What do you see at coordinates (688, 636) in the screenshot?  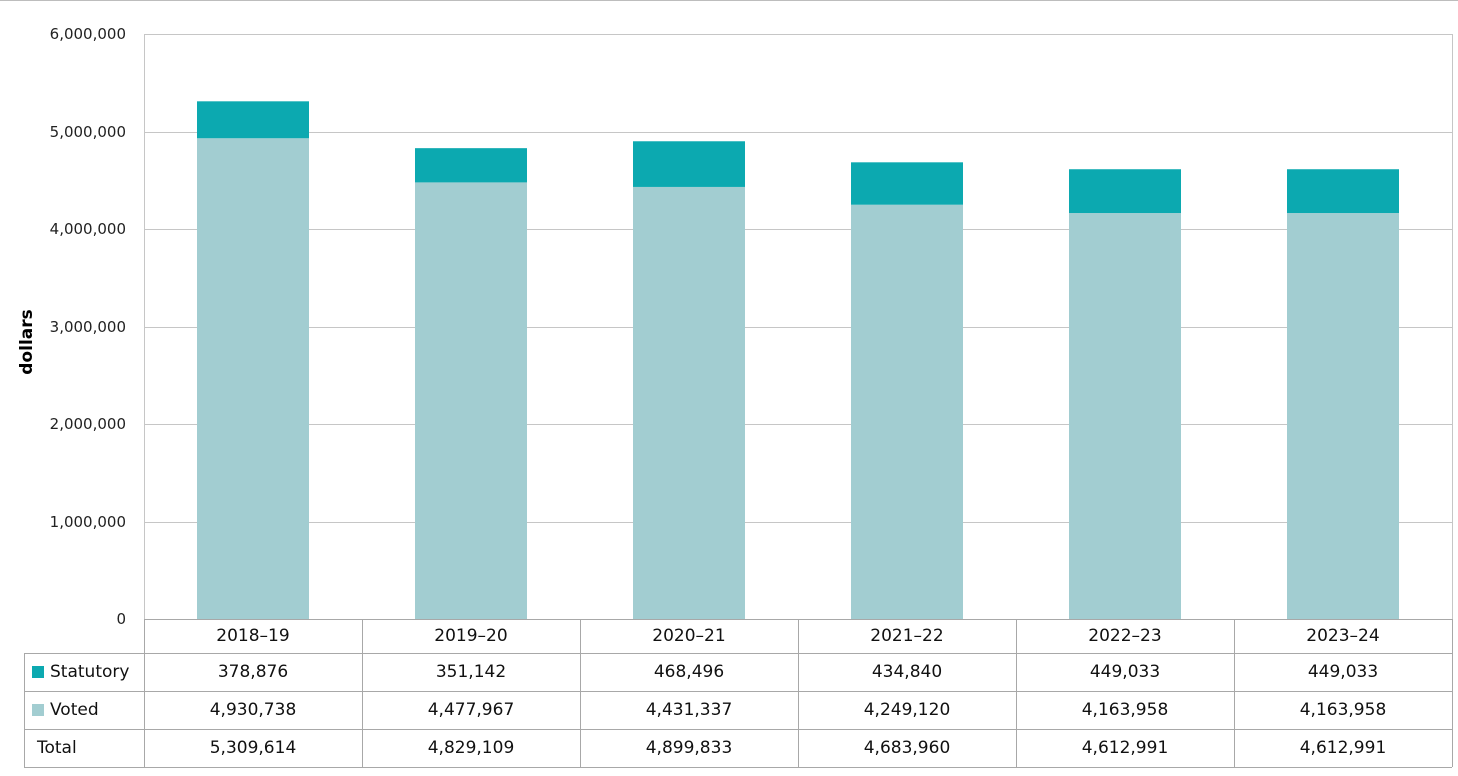 I see `x-category-label: 2020–21` at bounding box center [688, 636].